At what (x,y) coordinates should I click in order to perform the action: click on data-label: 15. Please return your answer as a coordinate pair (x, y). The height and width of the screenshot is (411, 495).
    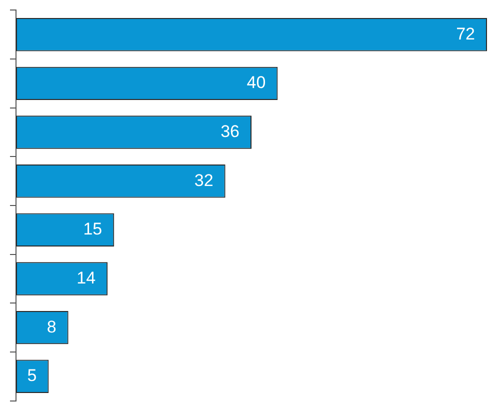
    Looking at the image, I should click on (92, 229).